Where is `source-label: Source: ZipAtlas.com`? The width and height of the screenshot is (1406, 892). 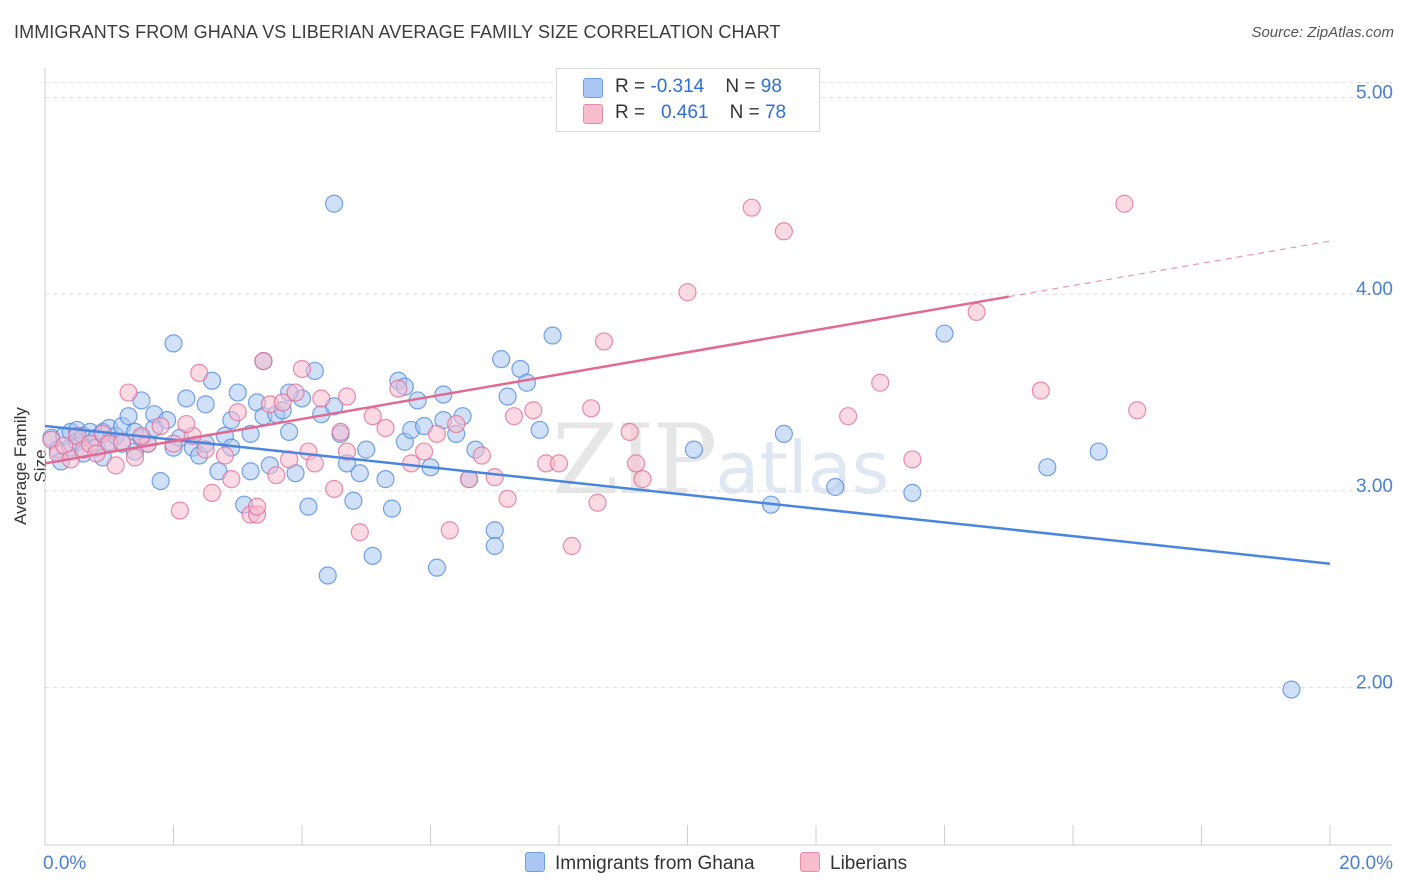 source-label: Source: ZipAtlas.com is located at coordinates (1322, 32).